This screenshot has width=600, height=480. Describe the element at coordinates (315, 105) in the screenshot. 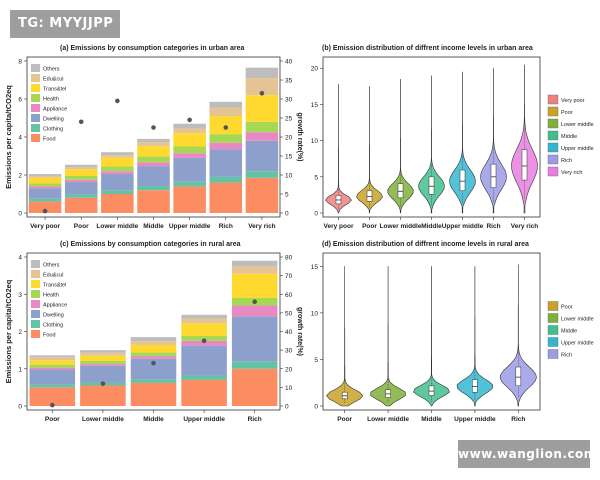

I see `panel-b-ytick-label: 15` at that location.